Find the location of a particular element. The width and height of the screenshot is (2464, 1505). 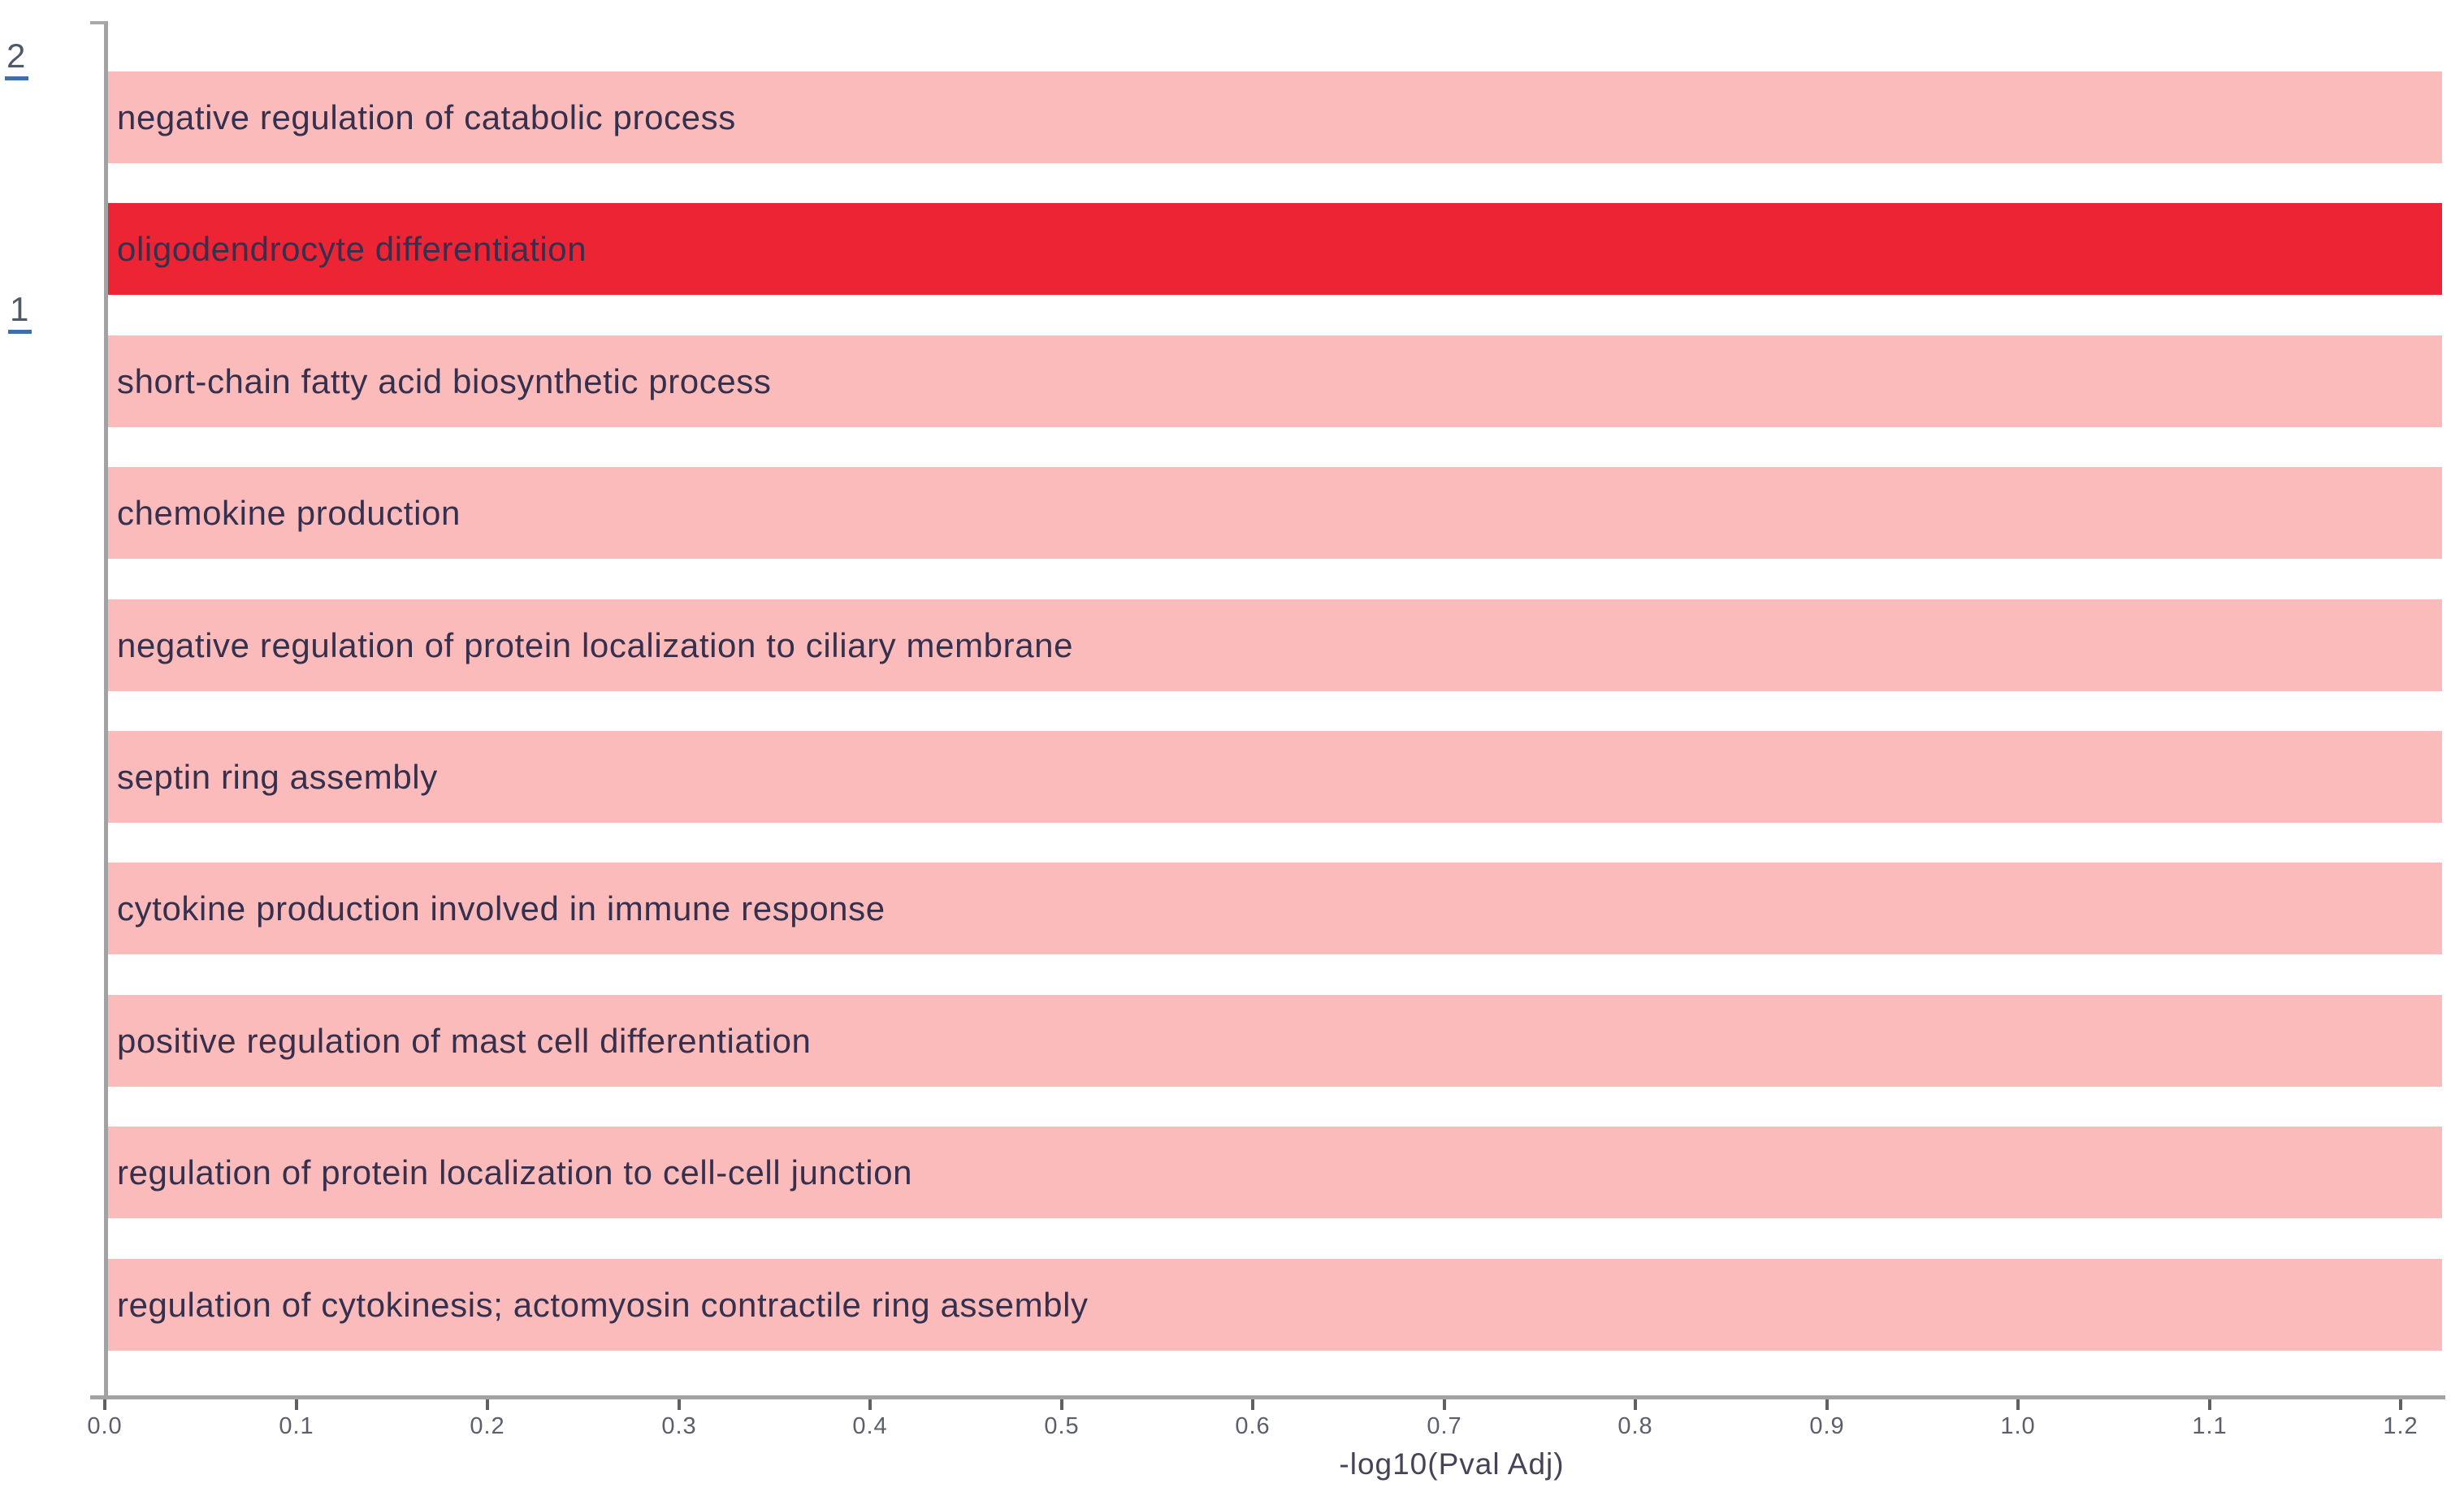

x-tick-label: 0.7 is located at coordinates (1444, 1426).